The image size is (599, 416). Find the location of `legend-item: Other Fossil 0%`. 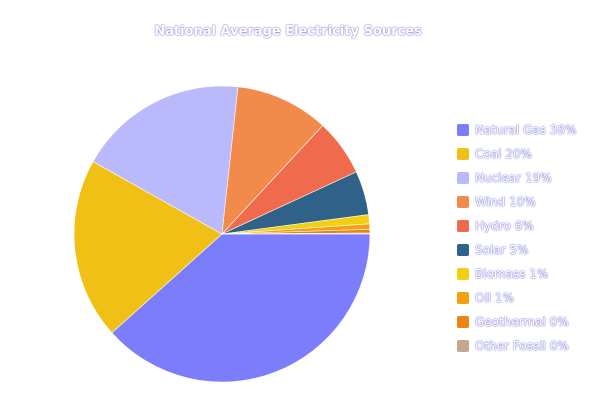

legend-item: Other Fossil 0% is located at coordinates (516, 346).